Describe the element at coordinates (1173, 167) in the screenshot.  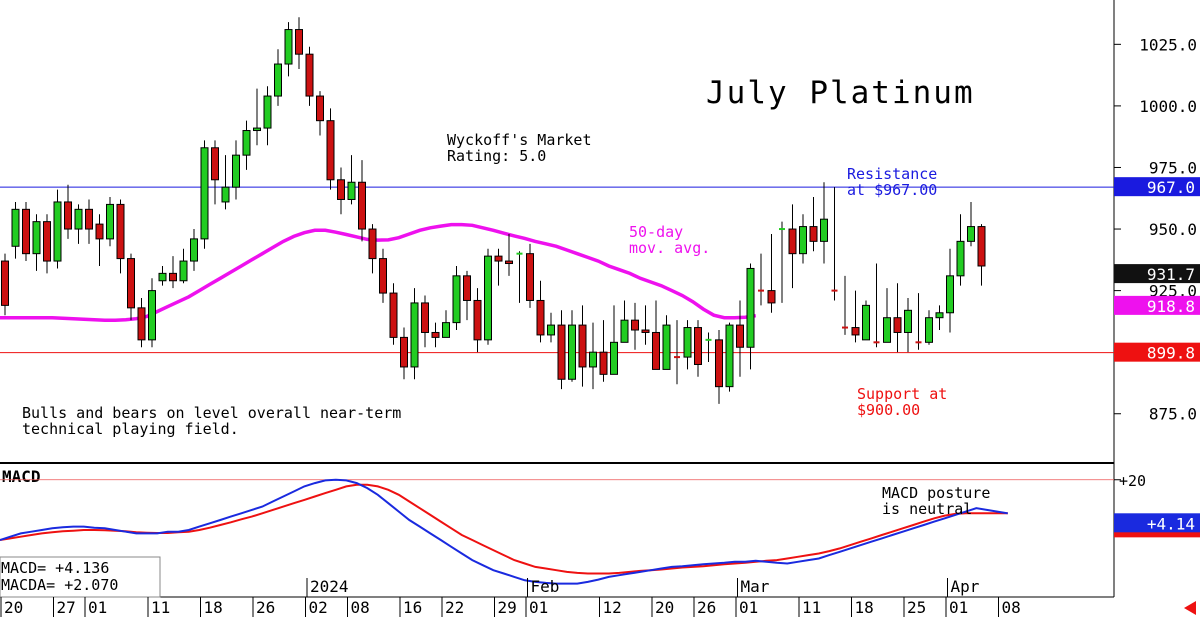
I see `price-tick-label: 975.0` at that location.